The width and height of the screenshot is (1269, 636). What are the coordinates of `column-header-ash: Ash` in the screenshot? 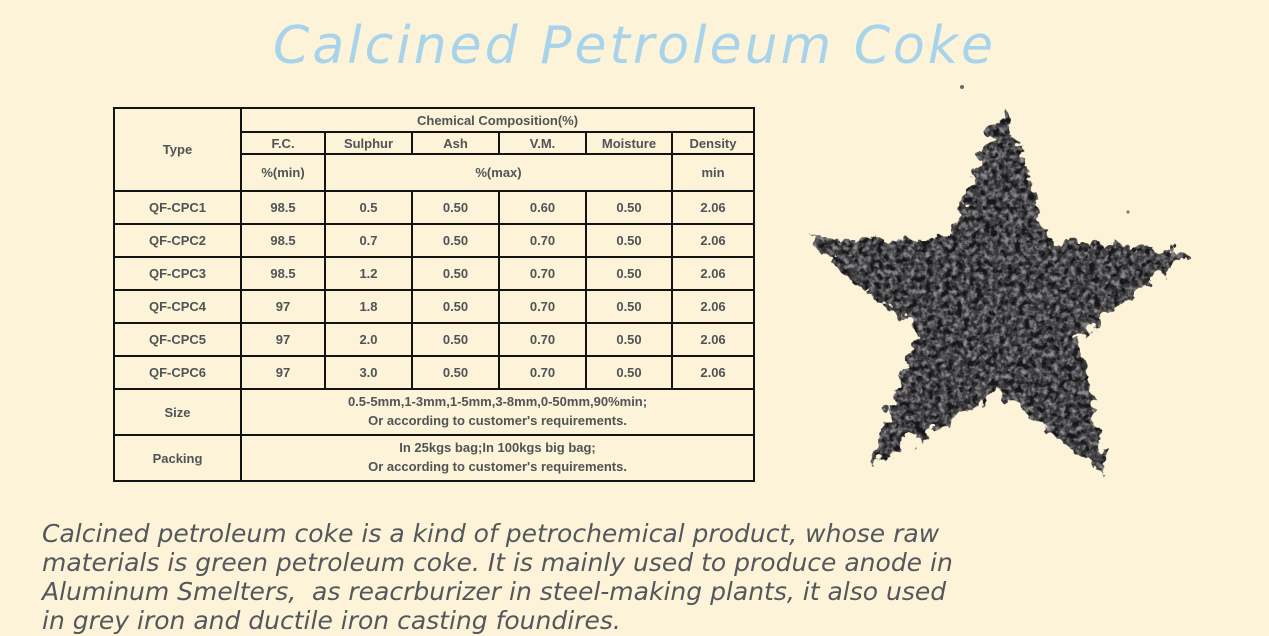 It's located at (455, 143).